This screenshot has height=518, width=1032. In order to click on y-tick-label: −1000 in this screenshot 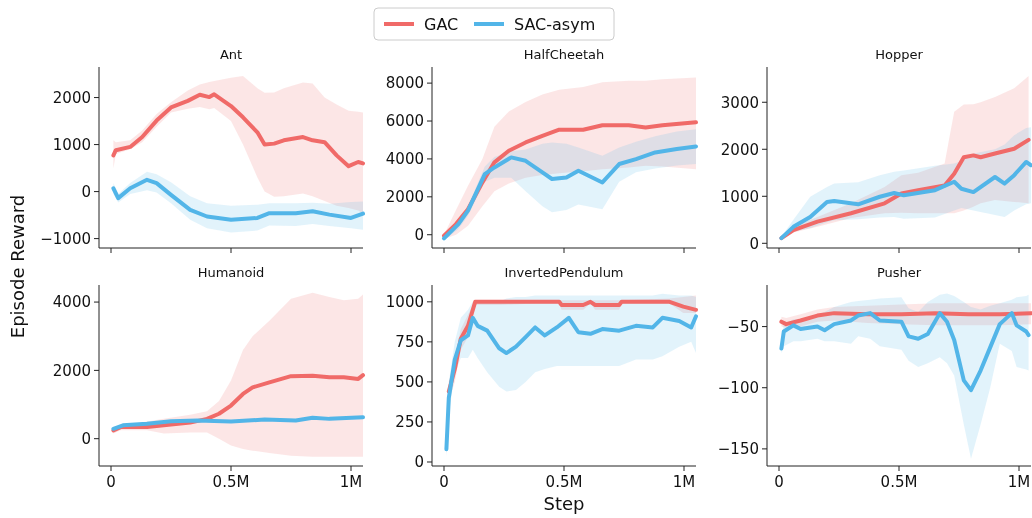, I will do `click(65, 238)`.